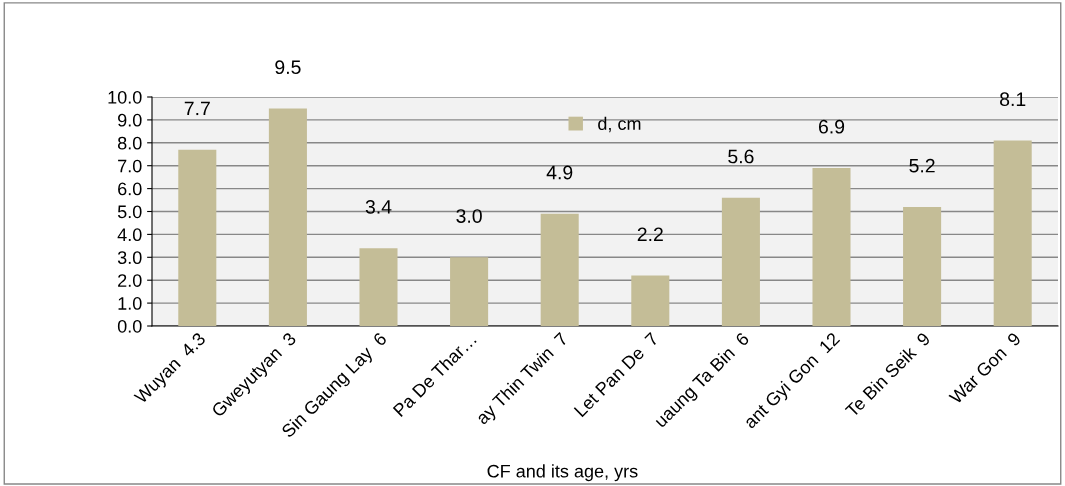  Describe the element at coordinates (469, 216) in the screenshot. I see `data-label: 3.0` at that location.